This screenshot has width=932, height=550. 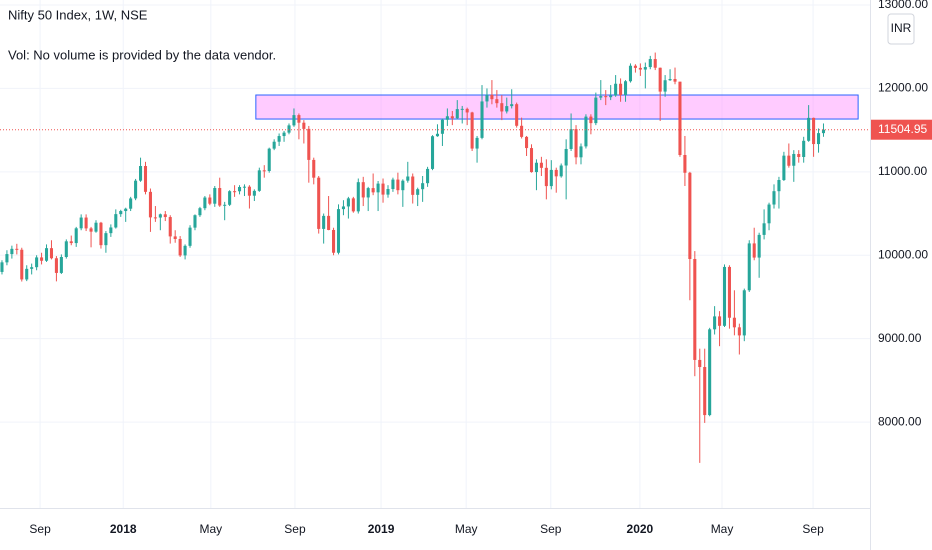 What do you see at coordinates (900, 421) in the screenshot?
I see `y-tick-label: 8000.00` at bounding box center [900, 421].